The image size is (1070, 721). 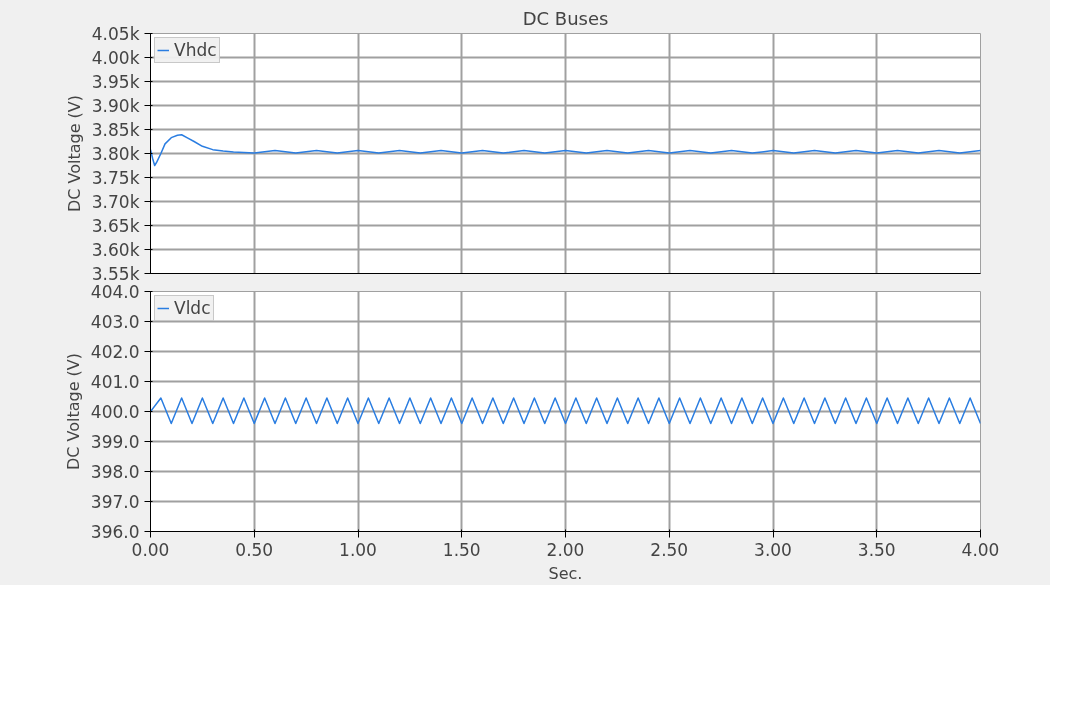 I want to click on legend-label: Vhdc, so click(x=195, y=50).